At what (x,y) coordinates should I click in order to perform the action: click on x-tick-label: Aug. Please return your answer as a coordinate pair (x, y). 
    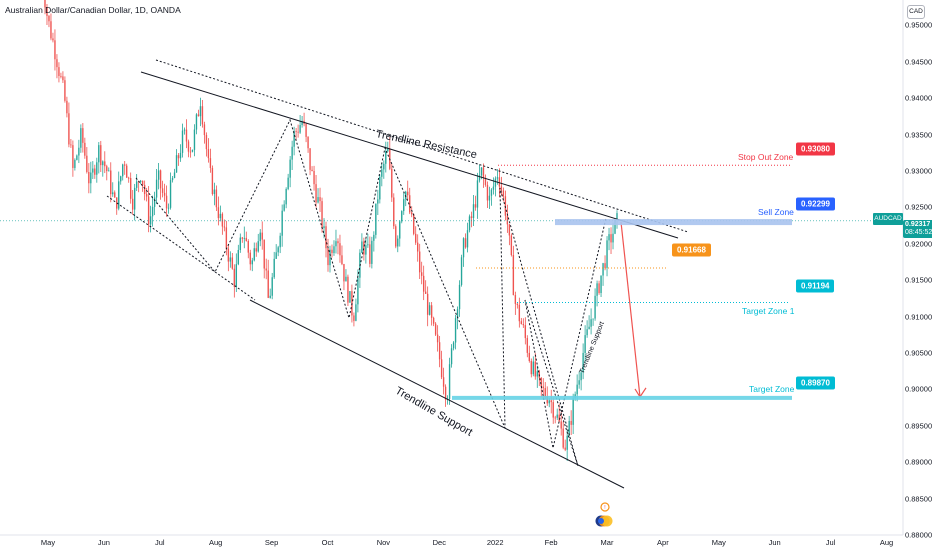
    Looking at the image, I should click on (216, 542).